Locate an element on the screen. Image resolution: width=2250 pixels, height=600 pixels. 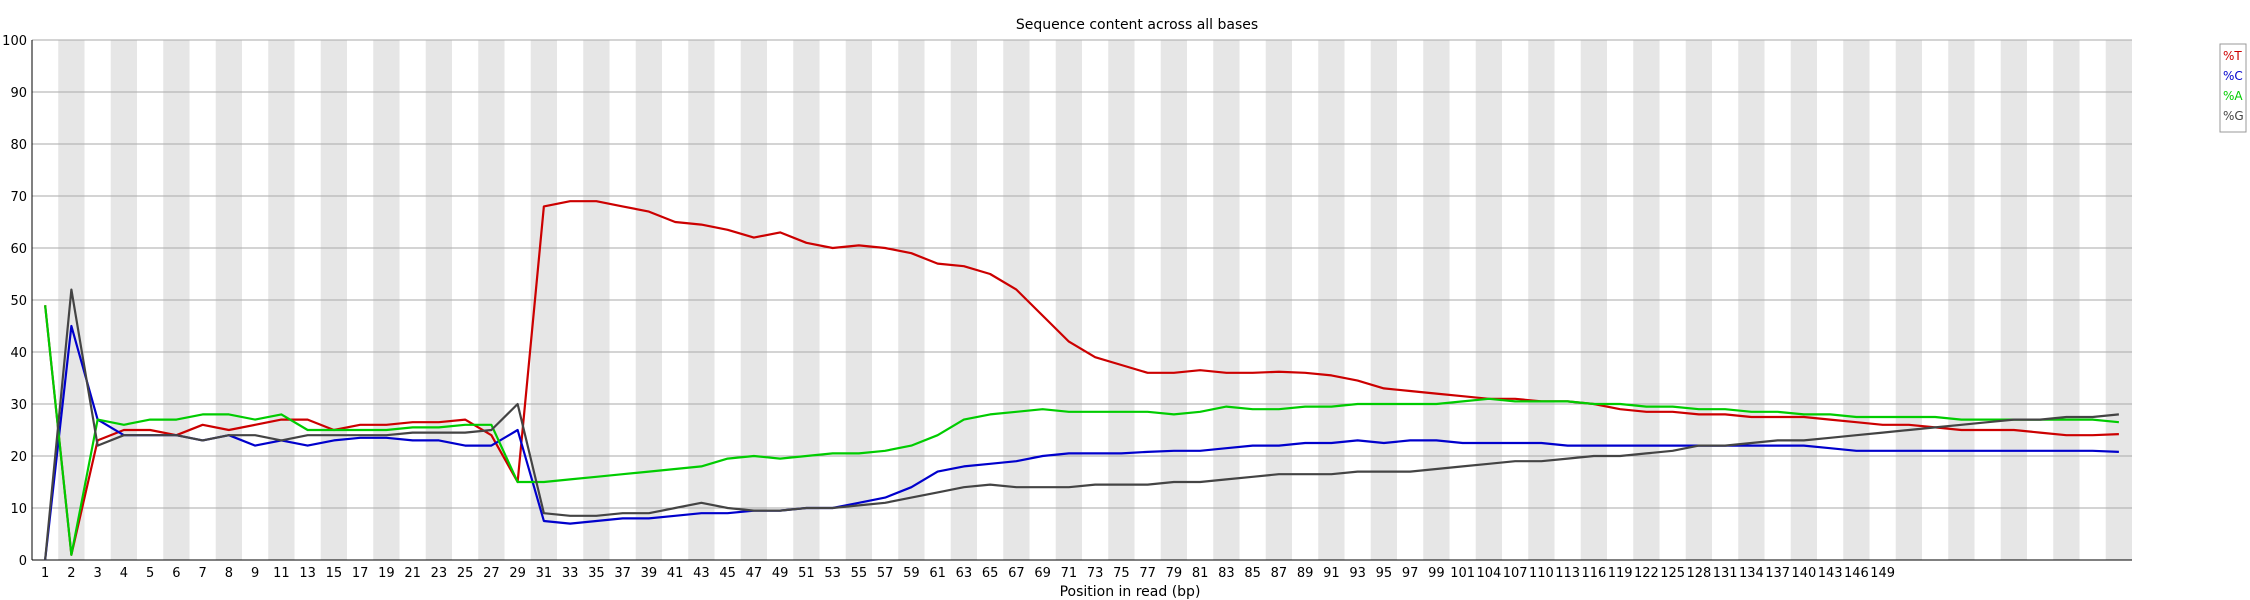
y-tick-label: 50 is located at coordinates (18, 301).